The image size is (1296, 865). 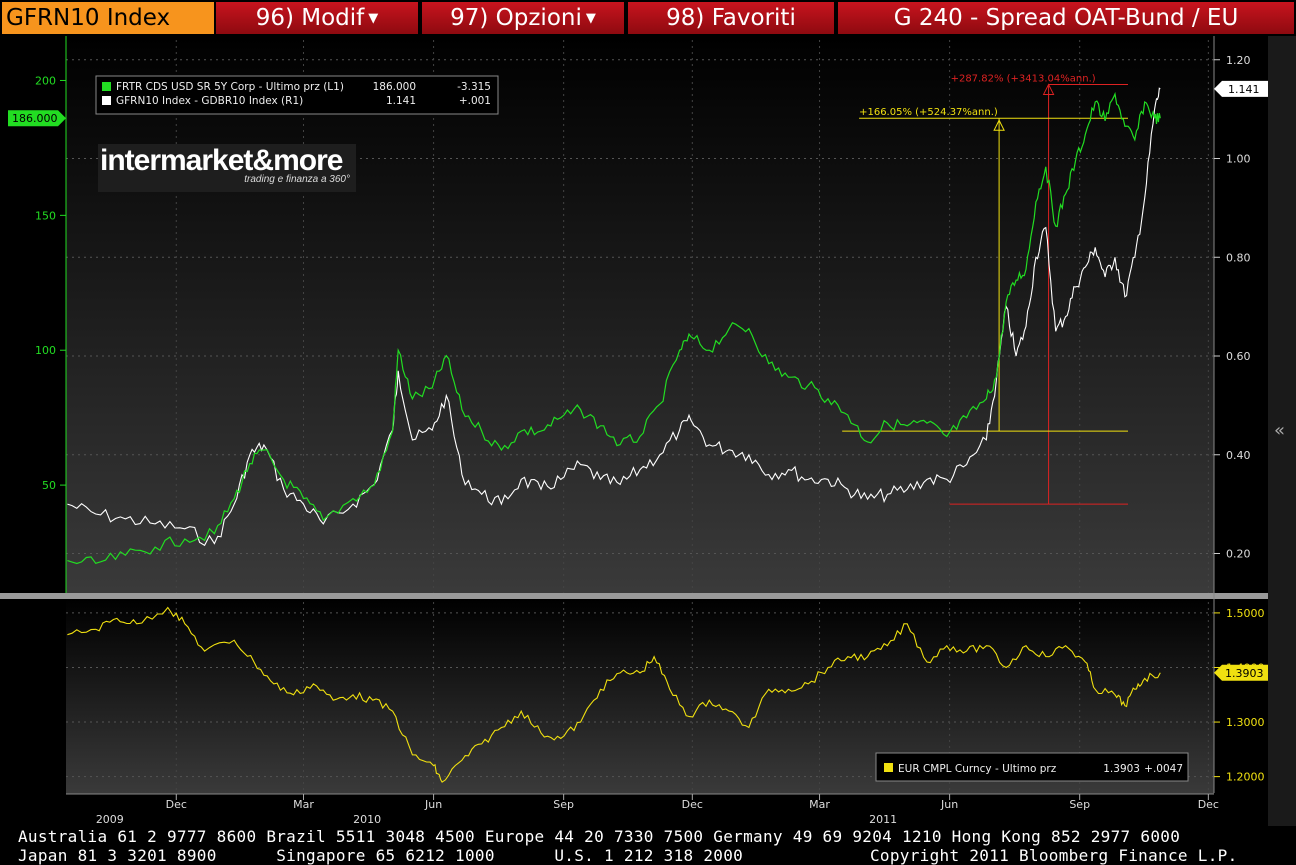 I want to click on legend-last-value: 1.3903, so click(x=1121, y=769).